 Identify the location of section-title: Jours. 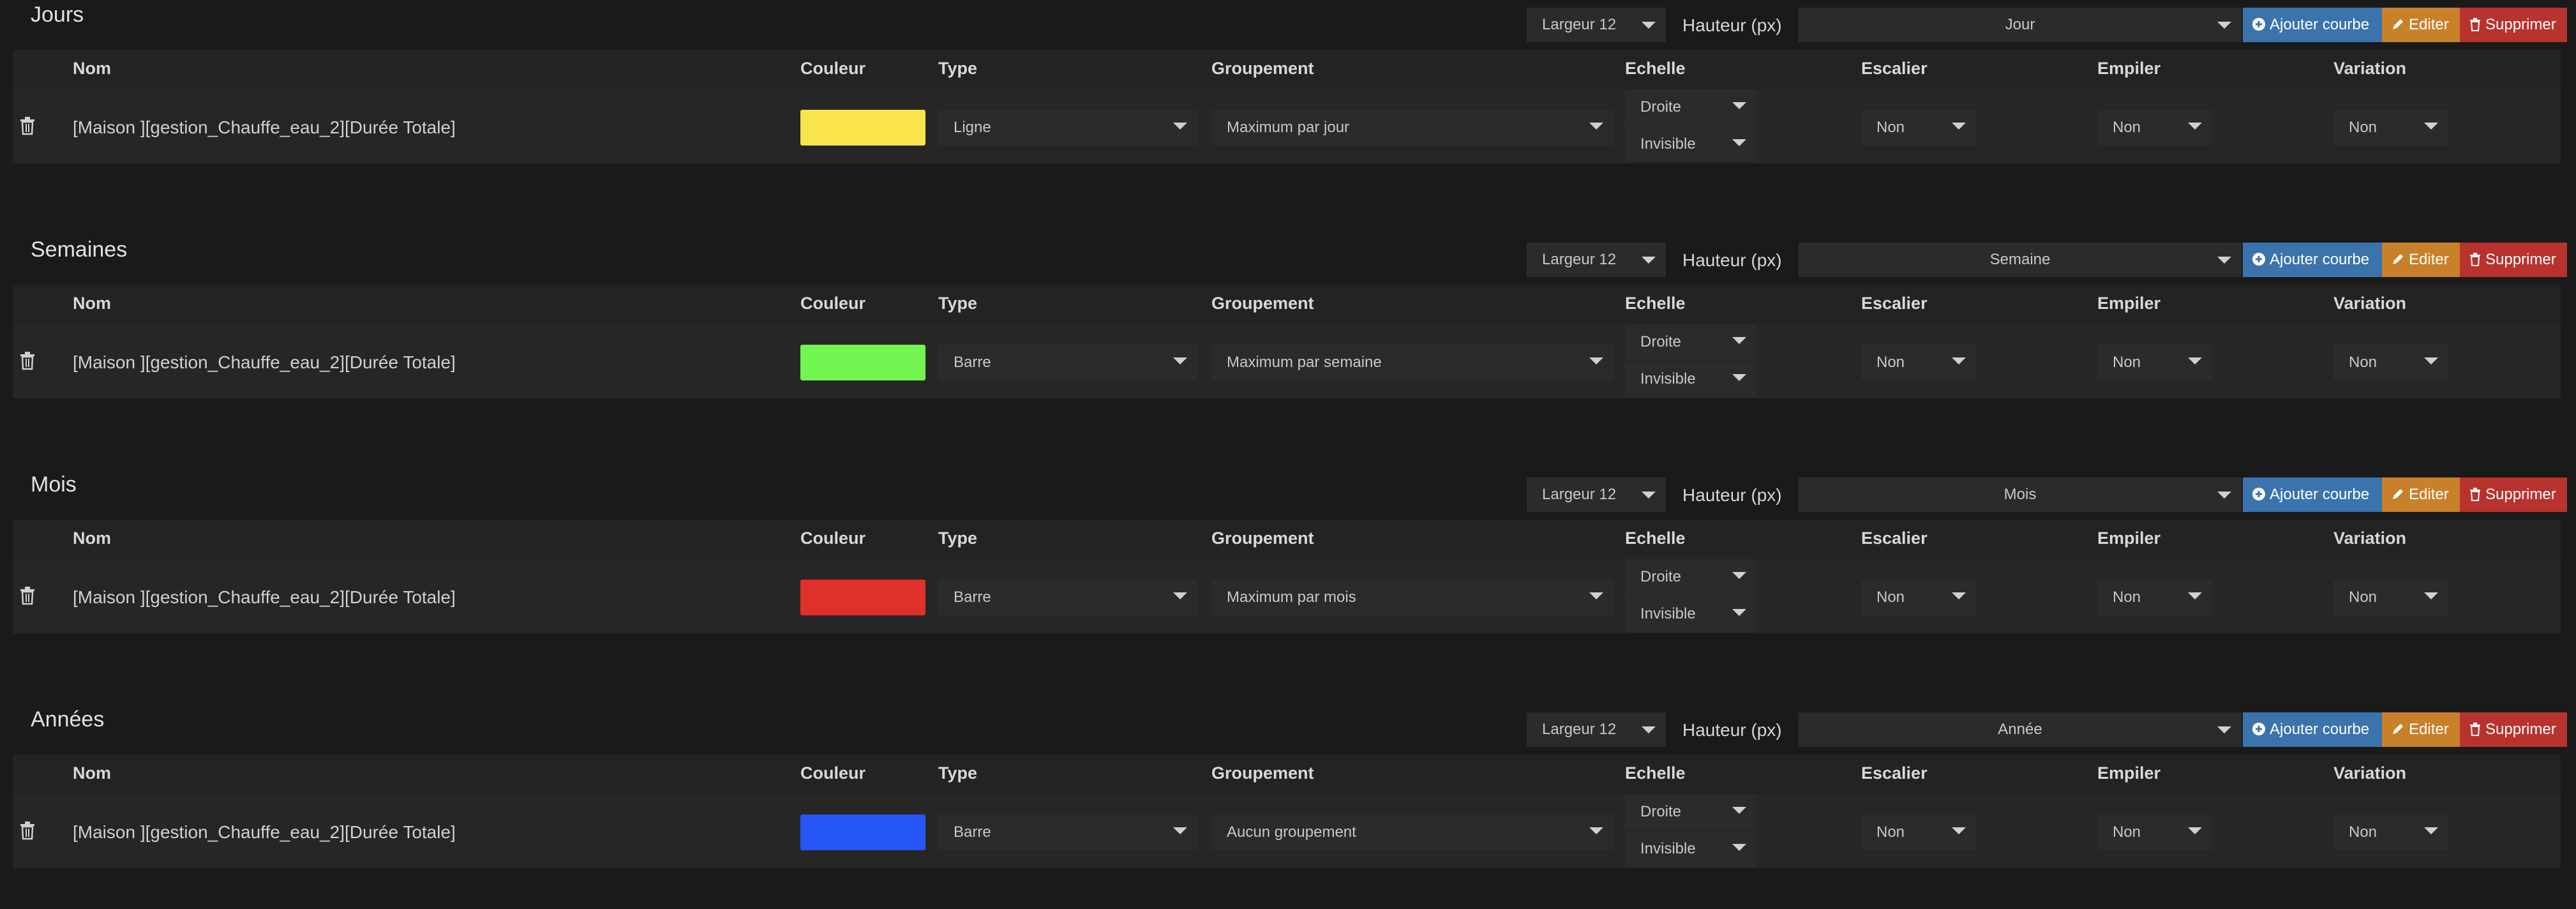
(57, 15).